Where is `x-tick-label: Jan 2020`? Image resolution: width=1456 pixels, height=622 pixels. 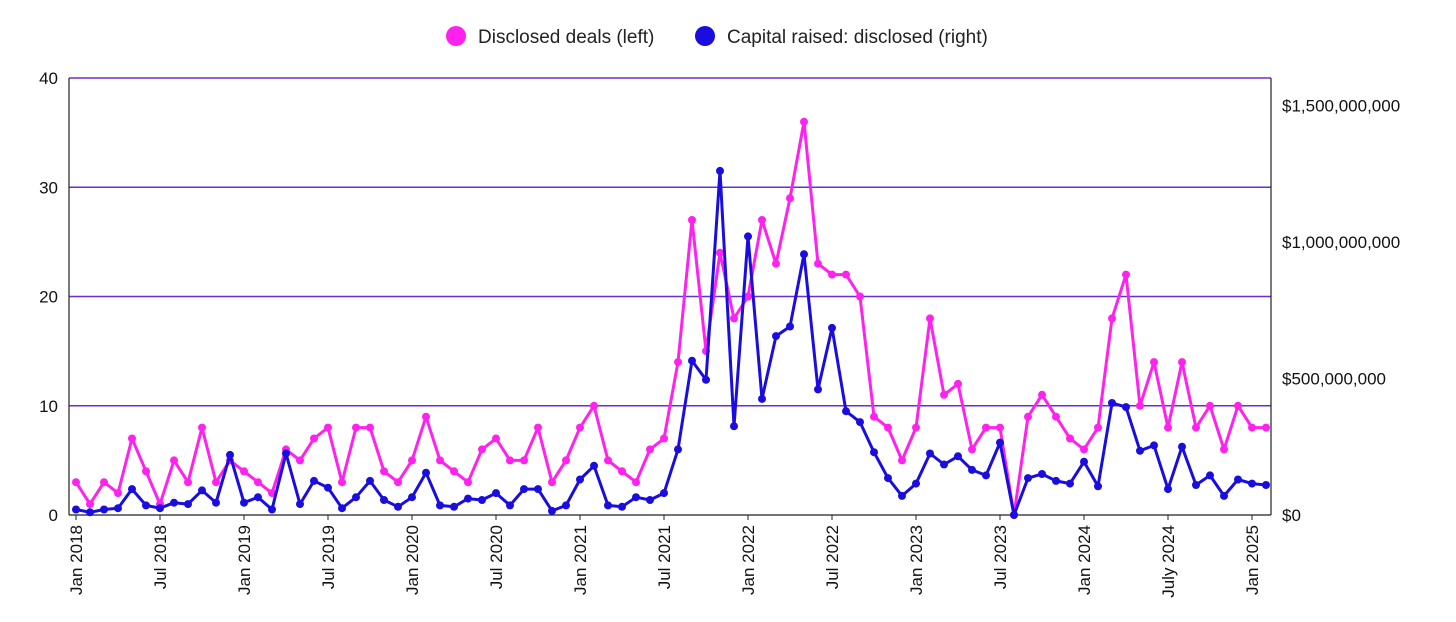 x-tick-label: Jan 2020 is located at coordinates (412, 560).